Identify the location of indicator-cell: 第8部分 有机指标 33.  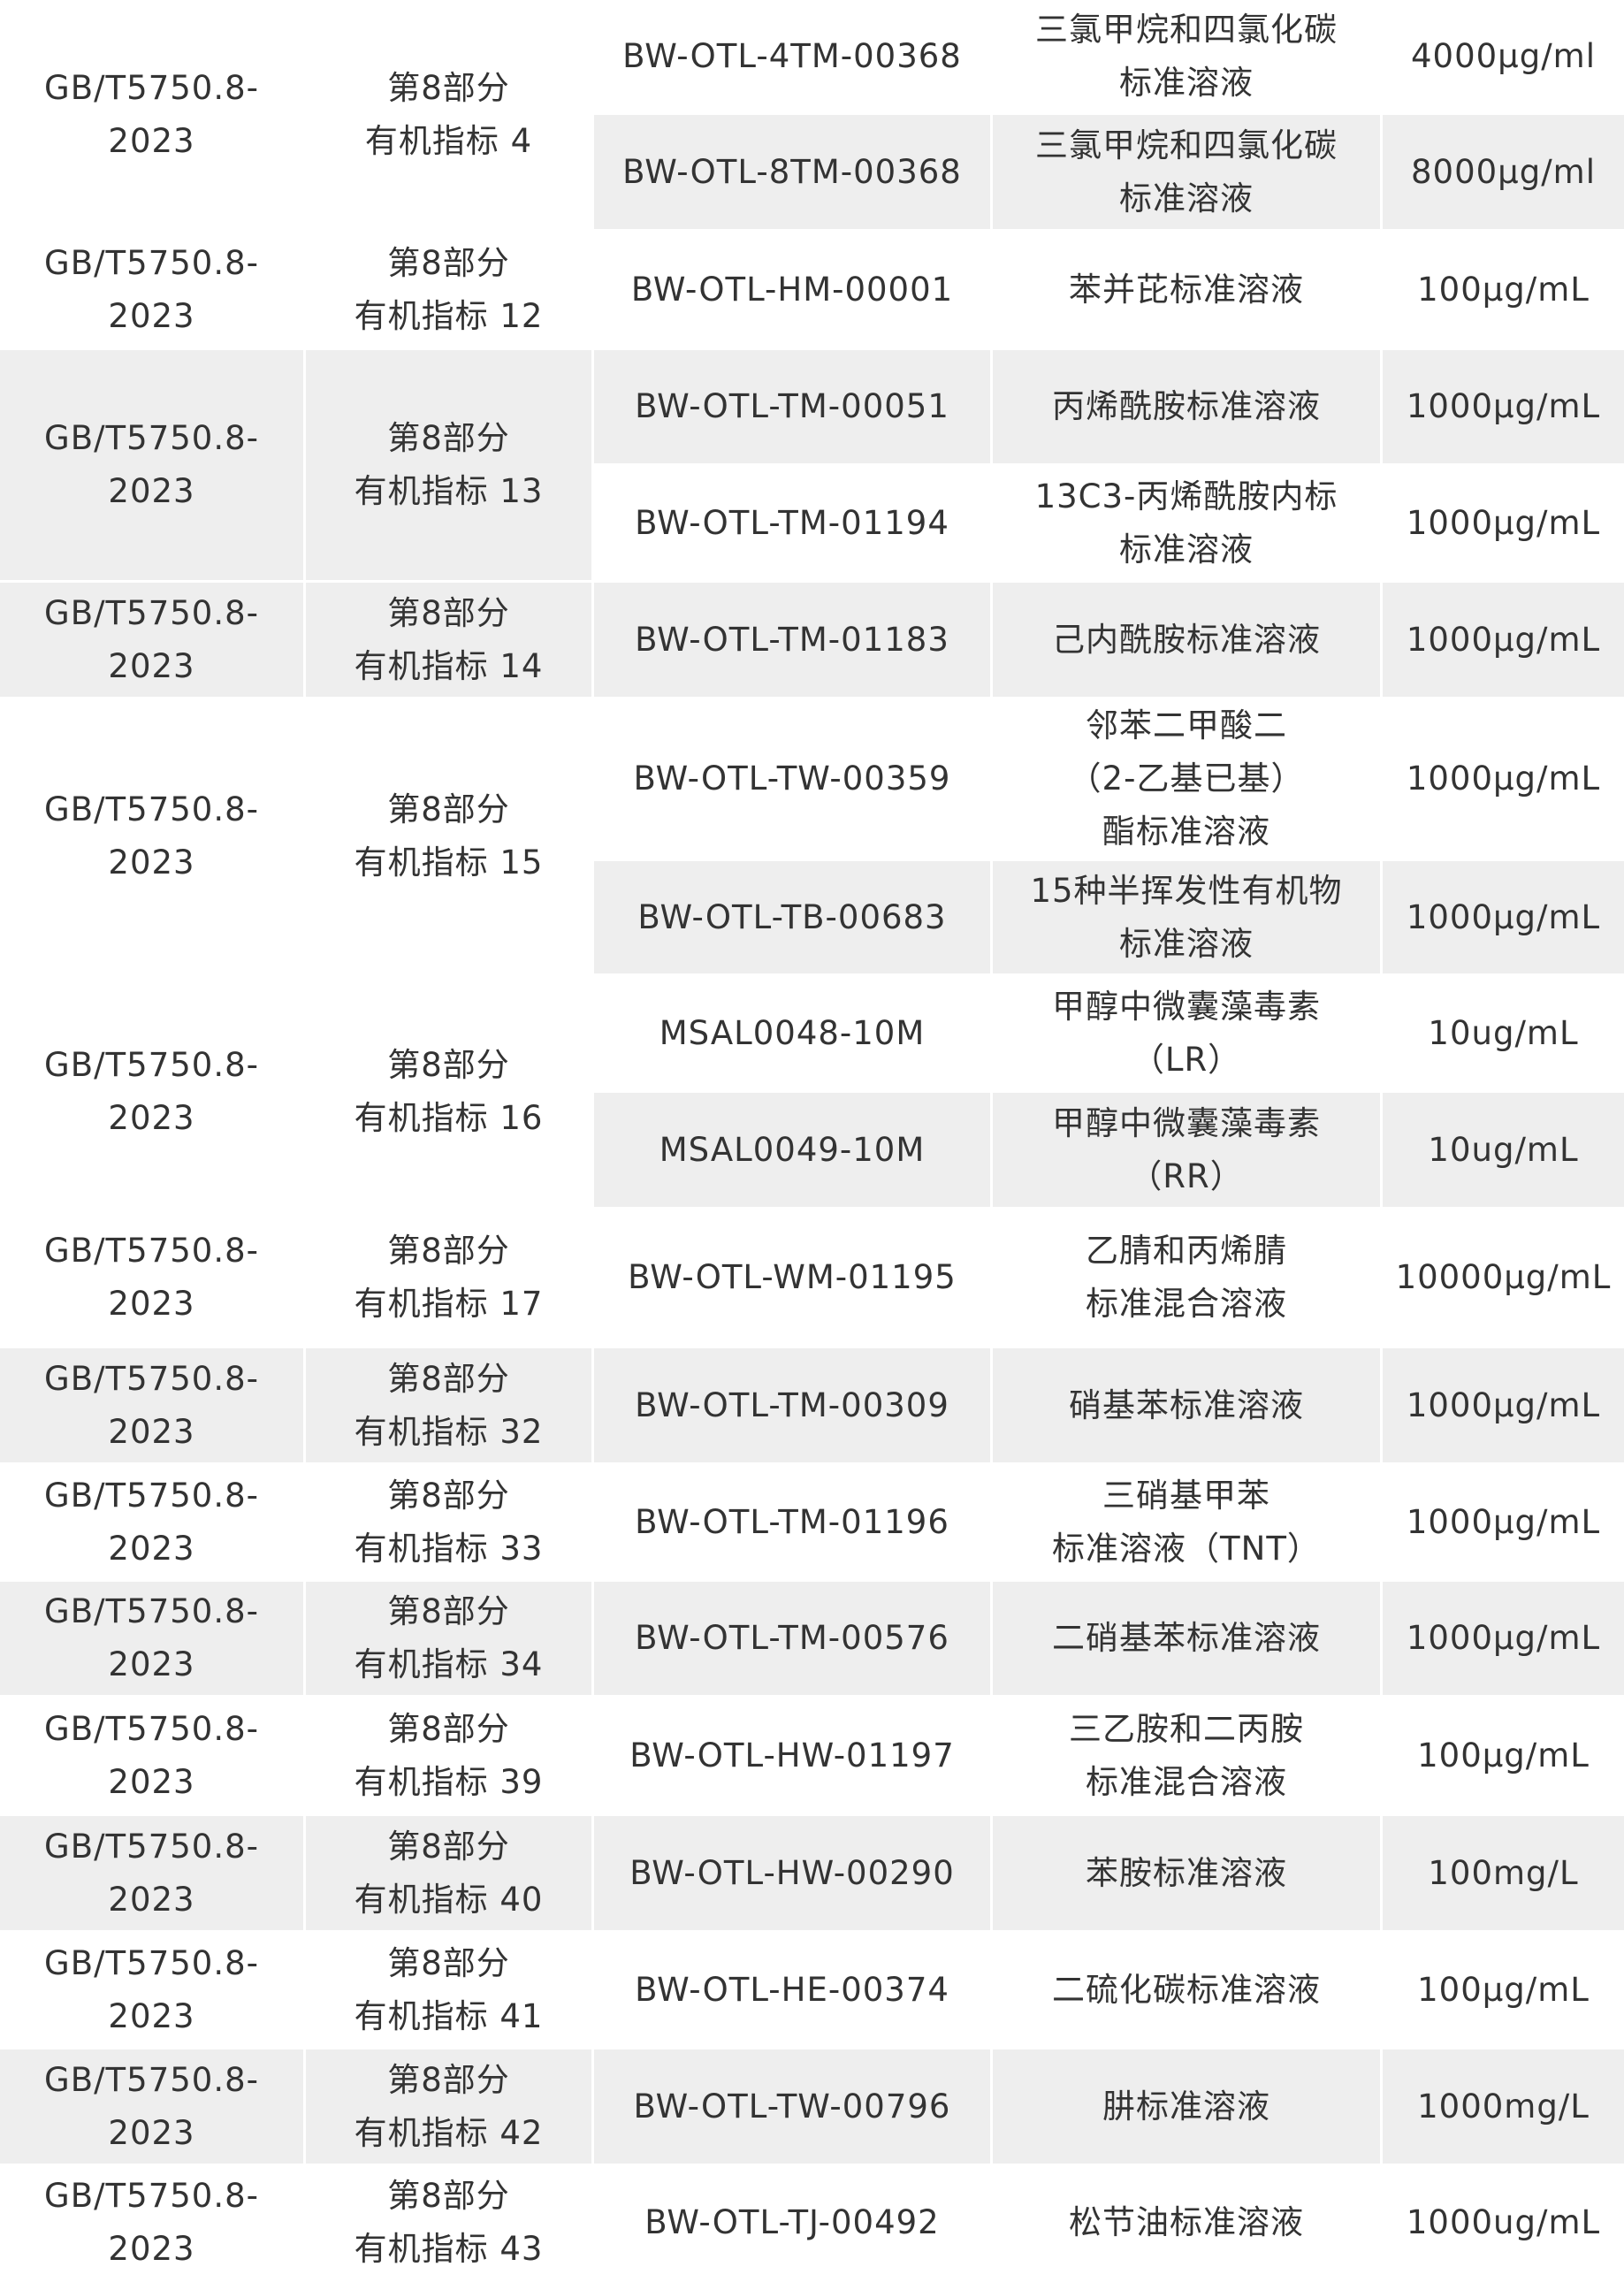
(450, 1523).